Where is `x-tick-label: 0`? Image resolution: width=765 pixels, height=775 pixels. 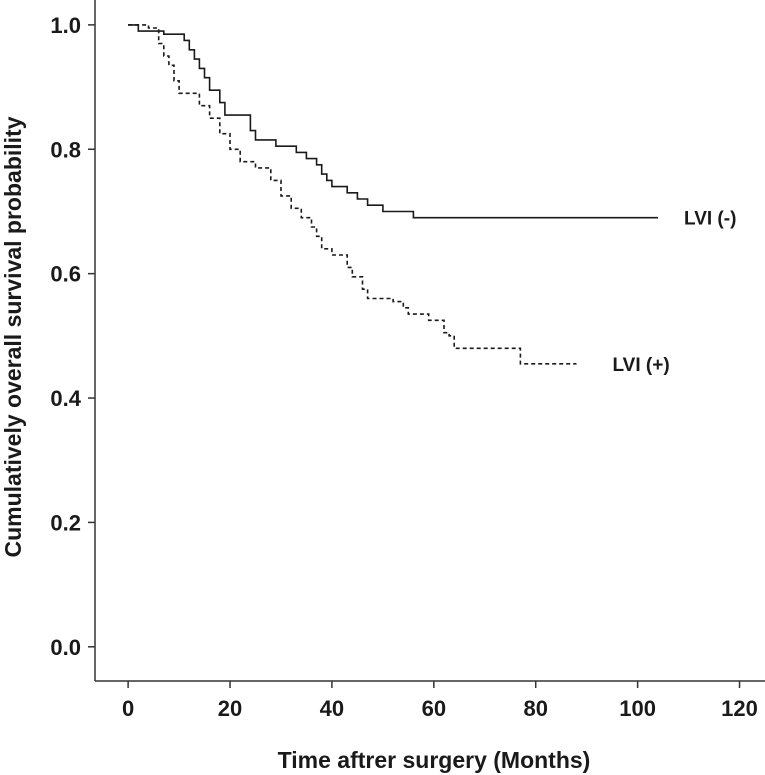
x-tick-label: 0 is located at coordinates (128, 708).